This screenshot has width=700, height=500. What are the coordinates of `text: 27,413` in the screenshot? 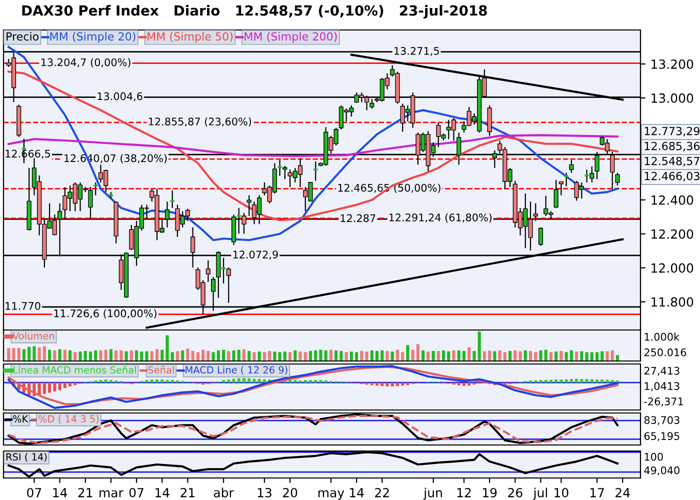 It's located at (662, 371).